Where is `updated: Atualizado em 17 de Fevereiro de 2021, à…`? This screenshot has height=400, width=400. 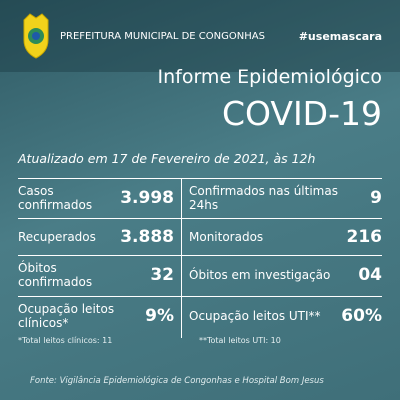
updated: Atualizado em 17 de Fevereiro de 2021, à… is located at coordinates (167, 158).